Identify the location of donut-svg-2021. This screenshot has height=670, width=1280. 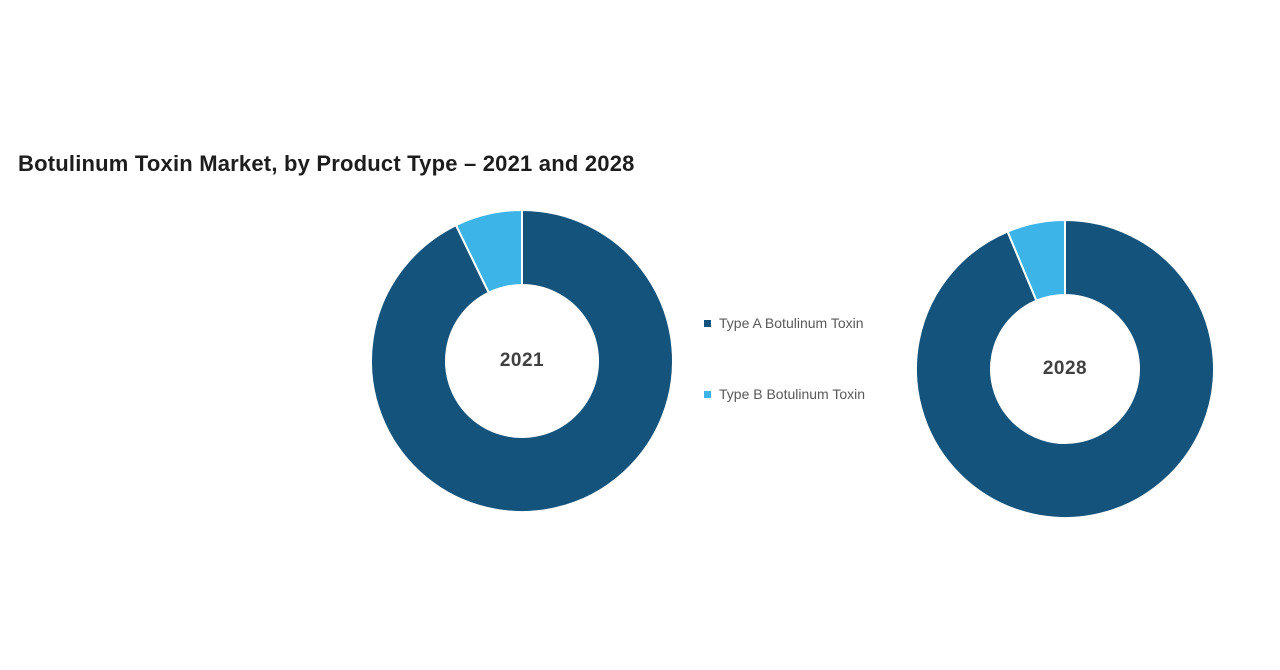
(522, 361).